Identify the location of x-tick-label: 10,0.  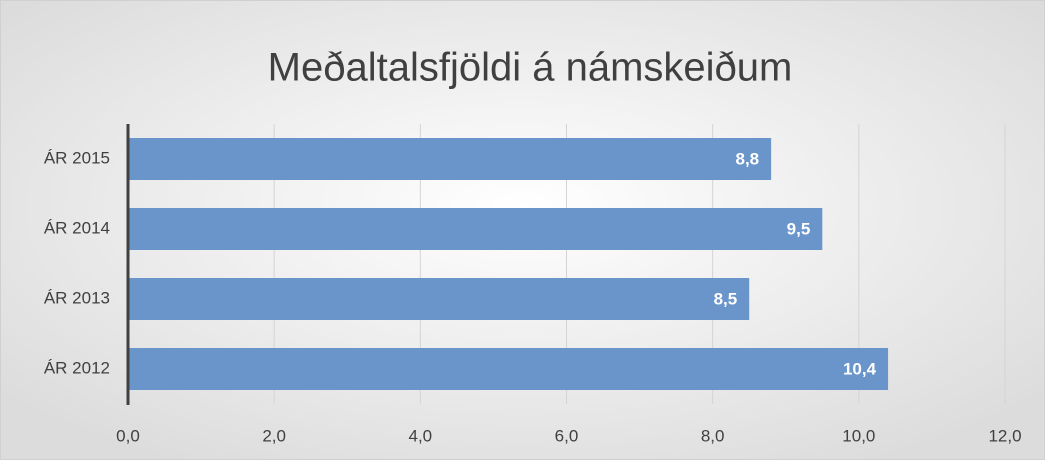
(858, 435).